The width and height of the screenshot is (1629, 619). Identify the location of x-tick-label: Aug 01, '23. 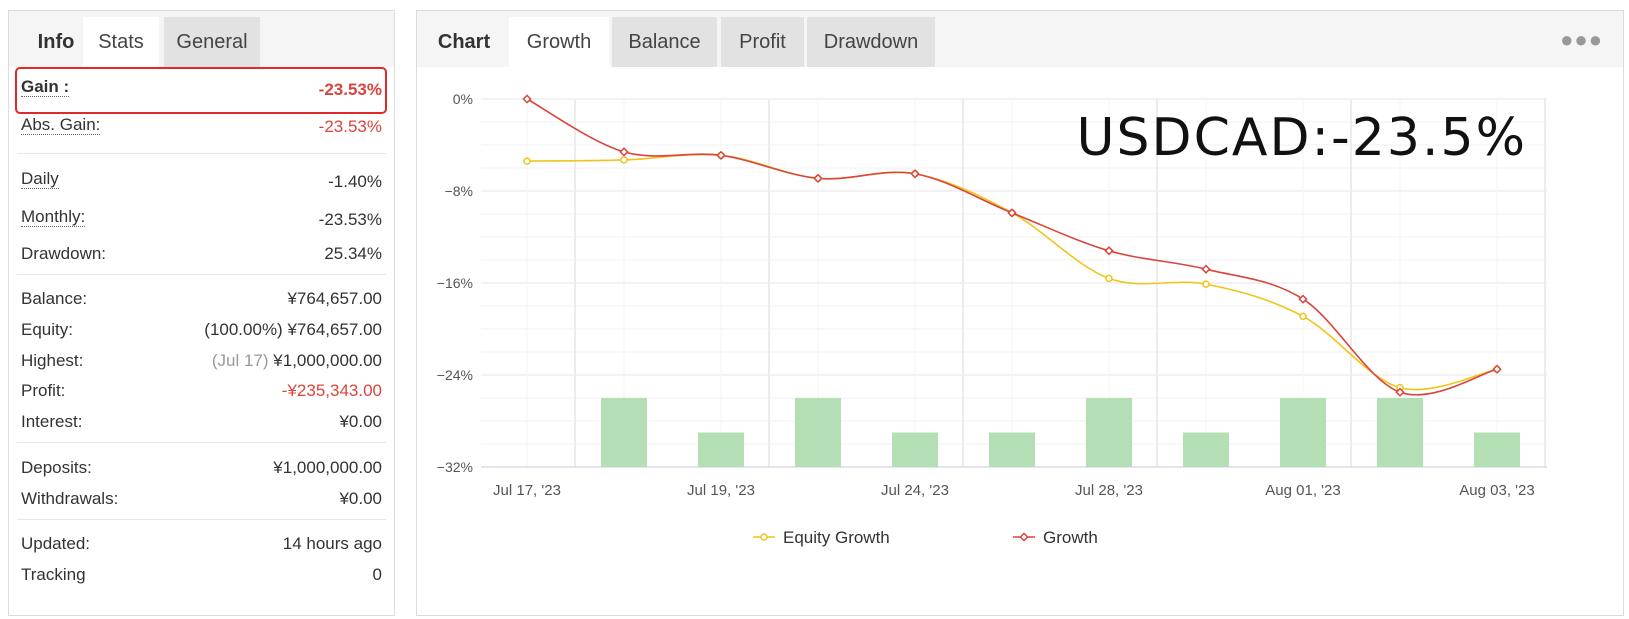
(1302, 490).